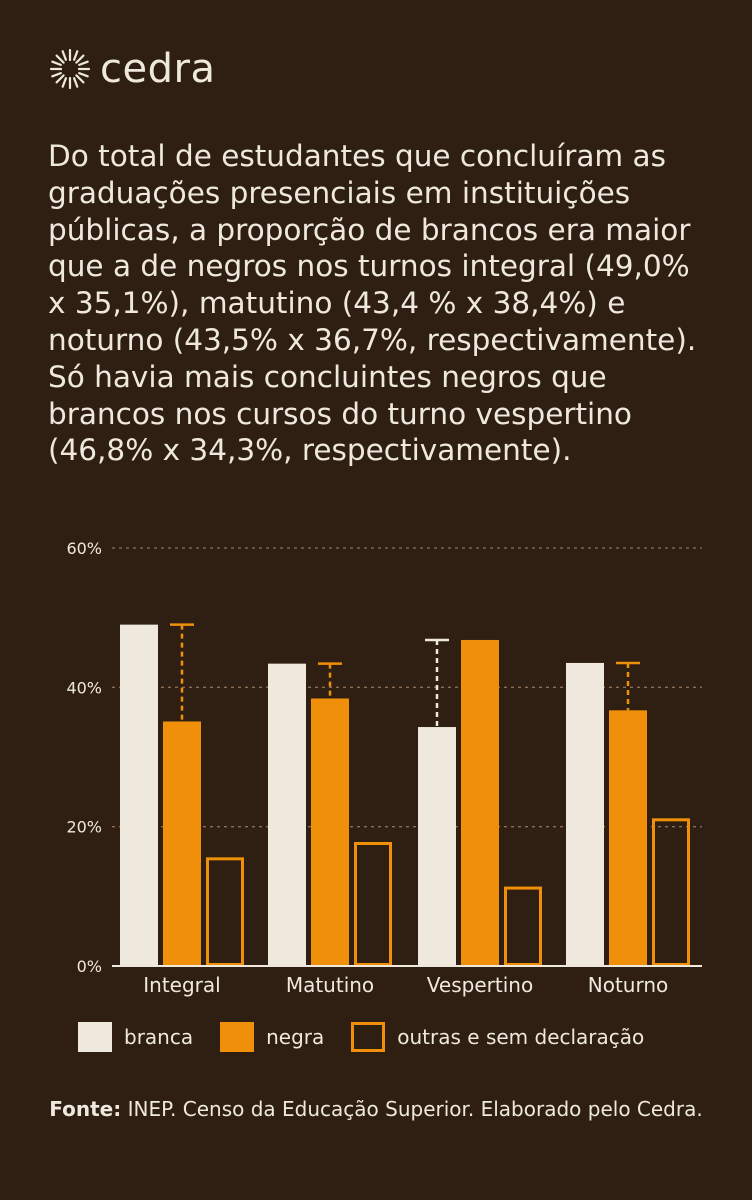 The image size is (752, 1200). I want to click on y-tick-label: 40%, so click(84, 687).